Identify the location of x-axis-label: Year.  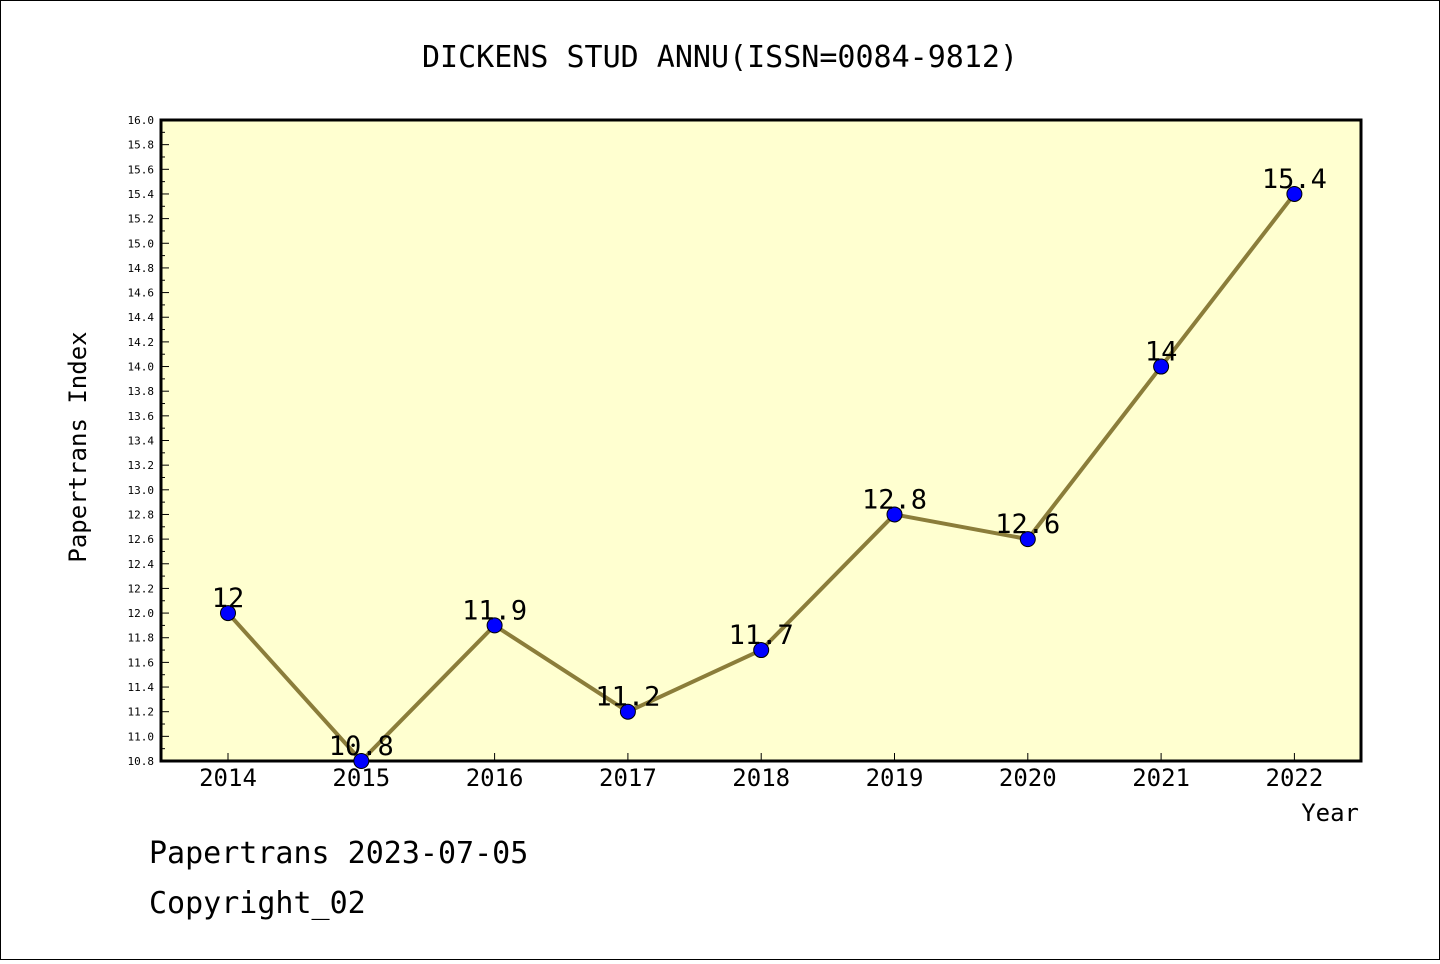
(1330, 813).